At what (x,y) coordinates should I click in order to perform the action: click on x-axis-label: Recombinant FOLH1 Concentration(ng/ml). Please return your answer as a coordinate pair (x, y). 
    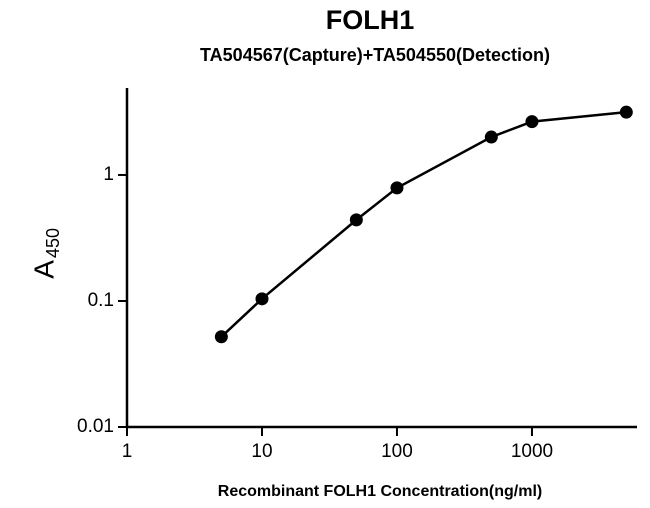
    Looking at the image, I should click on (380, 491).